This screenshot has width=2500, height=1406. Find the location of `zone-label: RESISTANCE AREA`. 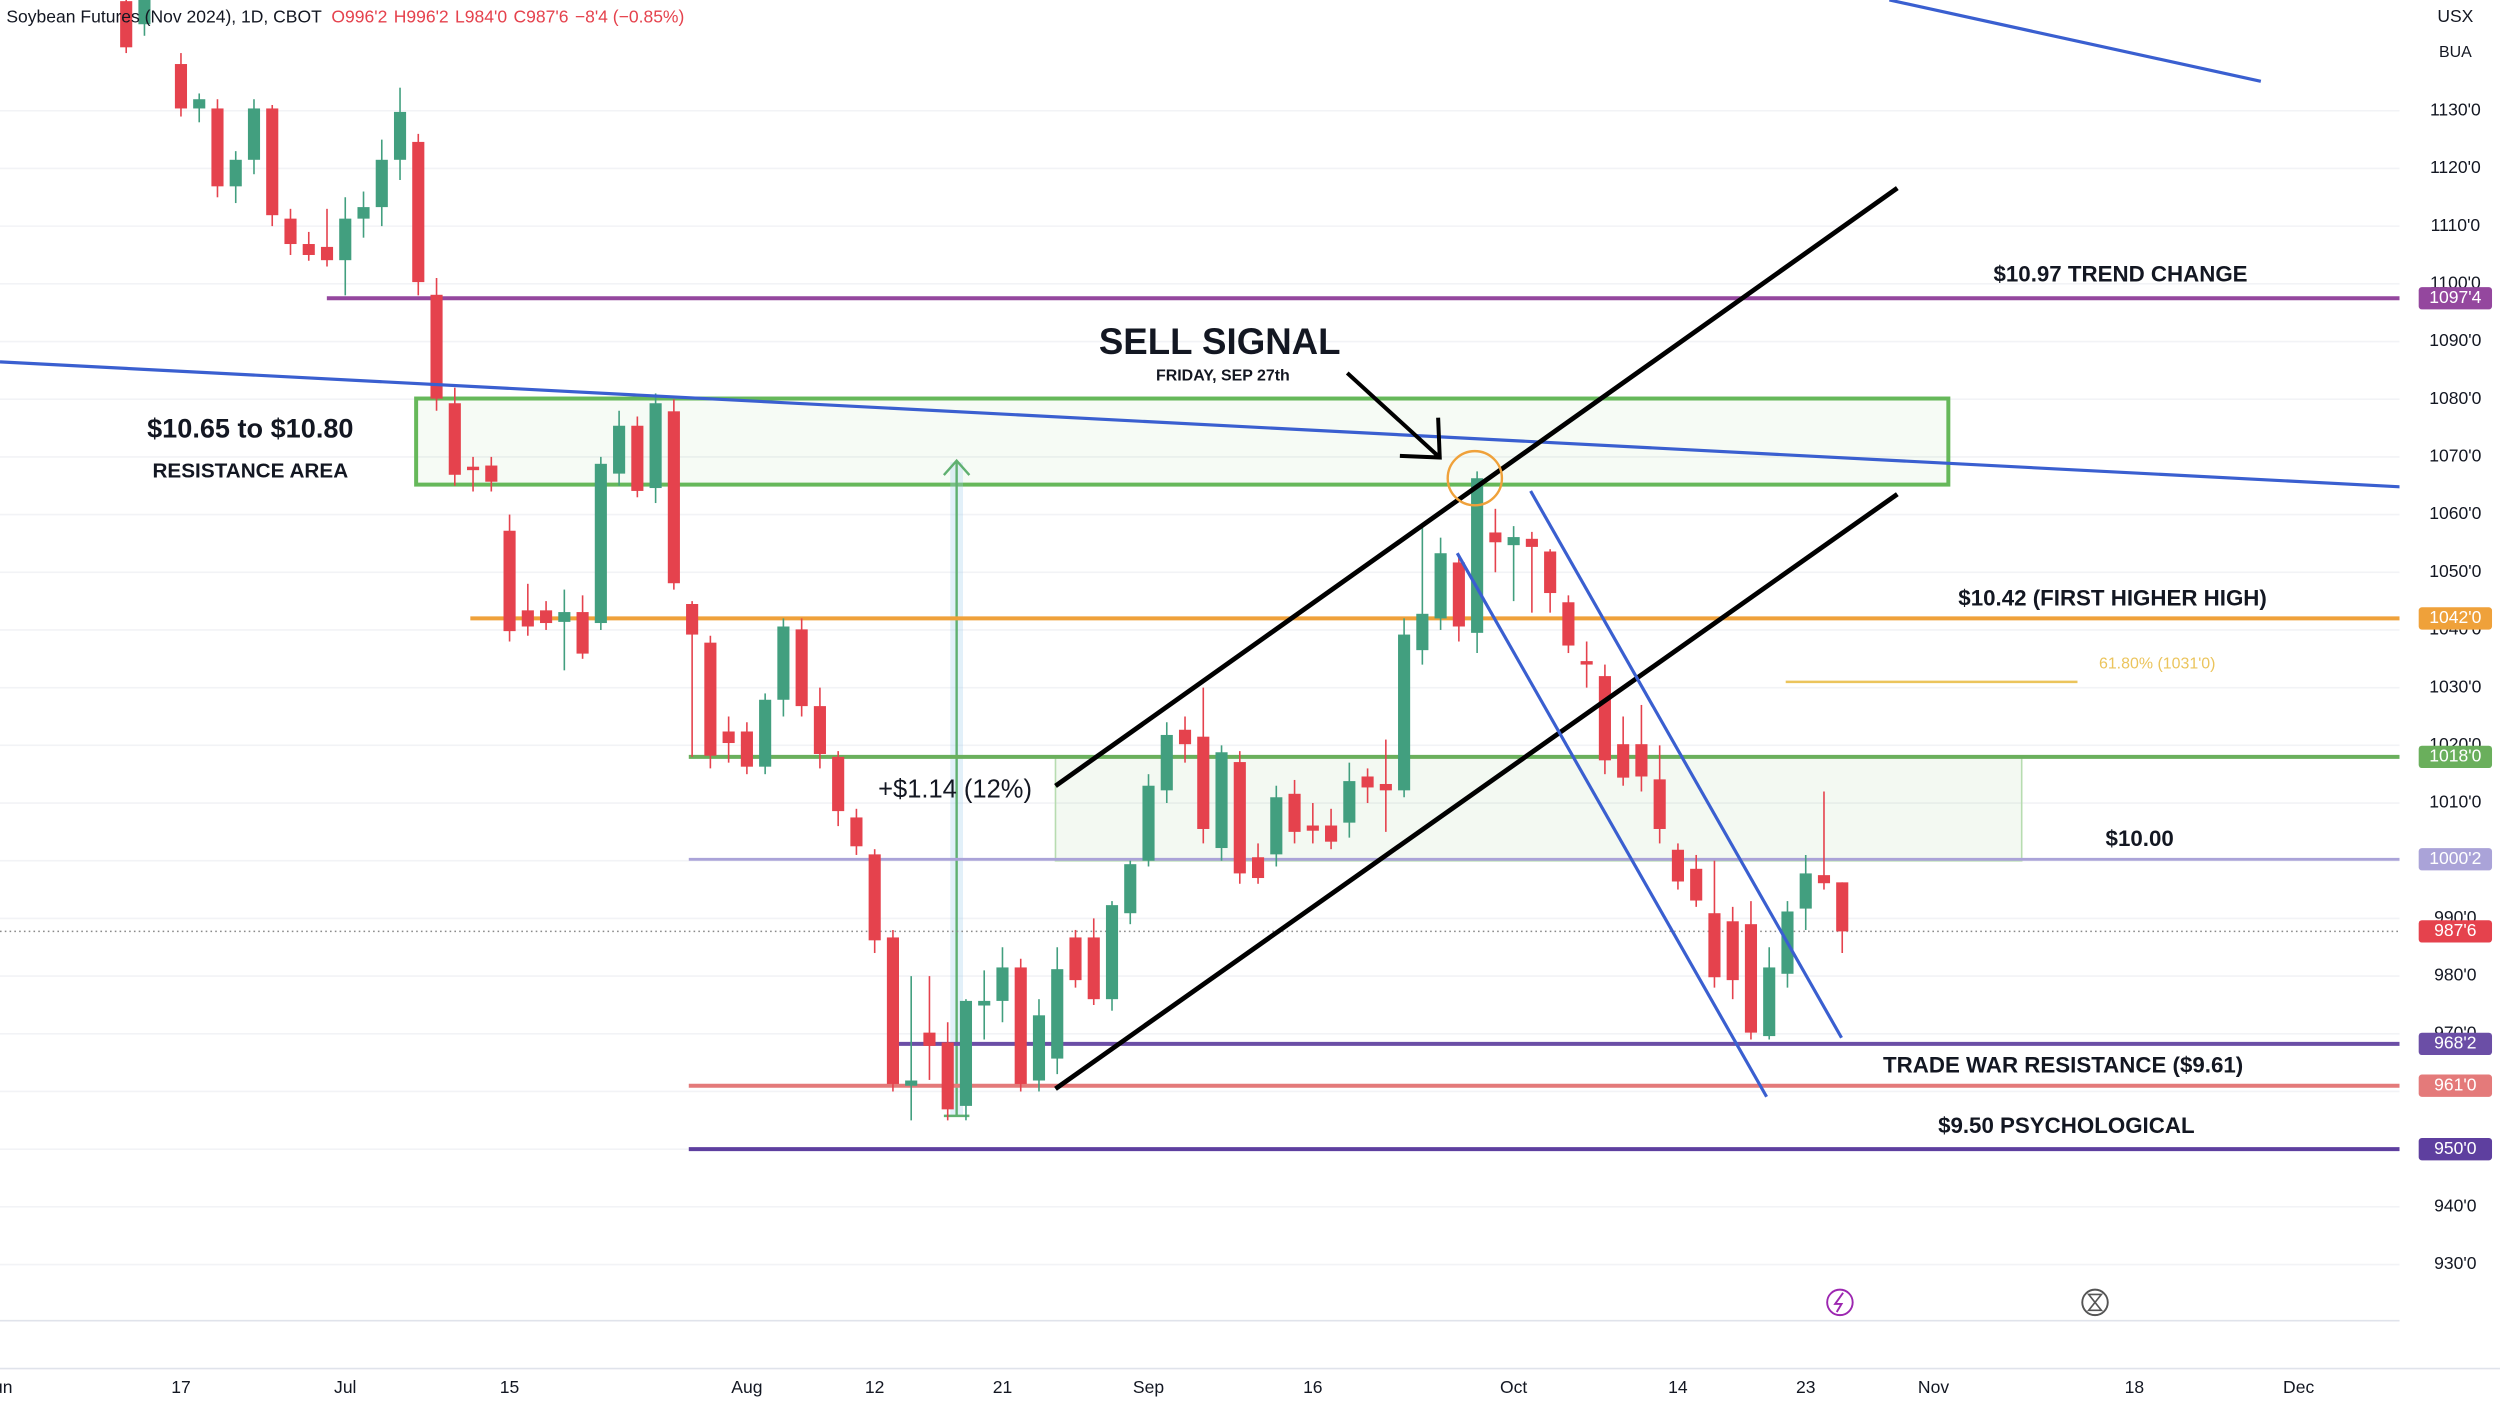

zone-label: RESISTANCE AREA is located at coordinates (250, 470).